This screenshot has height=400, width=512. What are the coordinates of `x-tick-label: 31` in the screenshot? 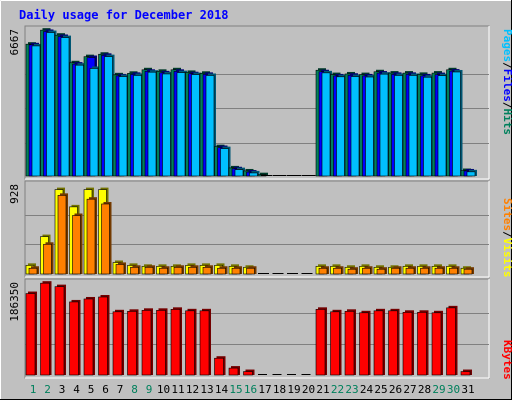 It's located at (467, 389).